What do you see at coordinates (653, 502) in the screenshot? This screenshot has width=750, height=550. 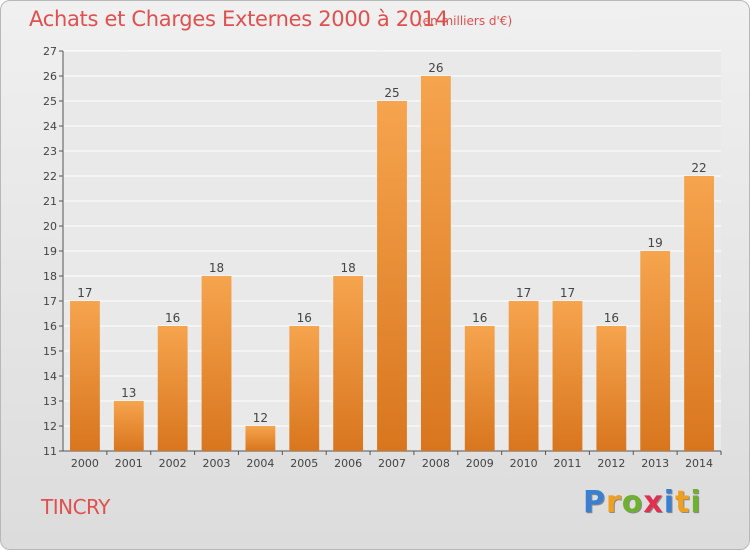 I see `logo-letter: x` at bounding box center [653, 502].